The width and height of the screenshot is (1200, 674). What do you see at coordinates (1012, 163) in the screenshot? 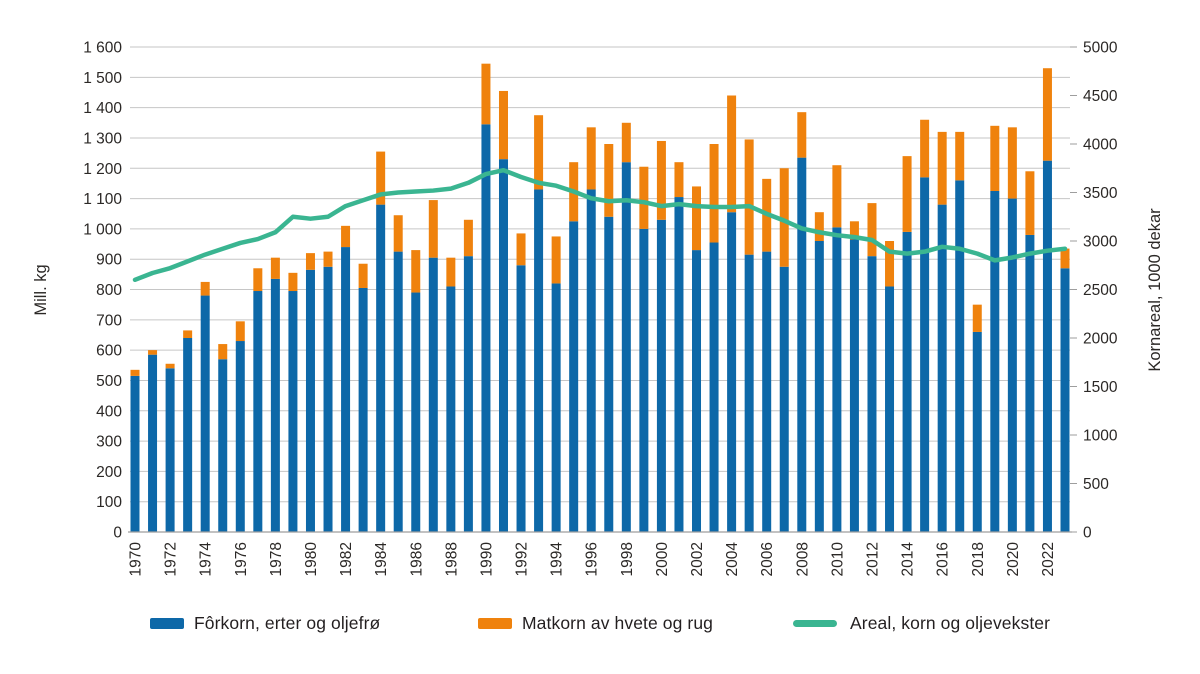
I see `bar-matkorn-2020` at bounding box center [1012, 163].